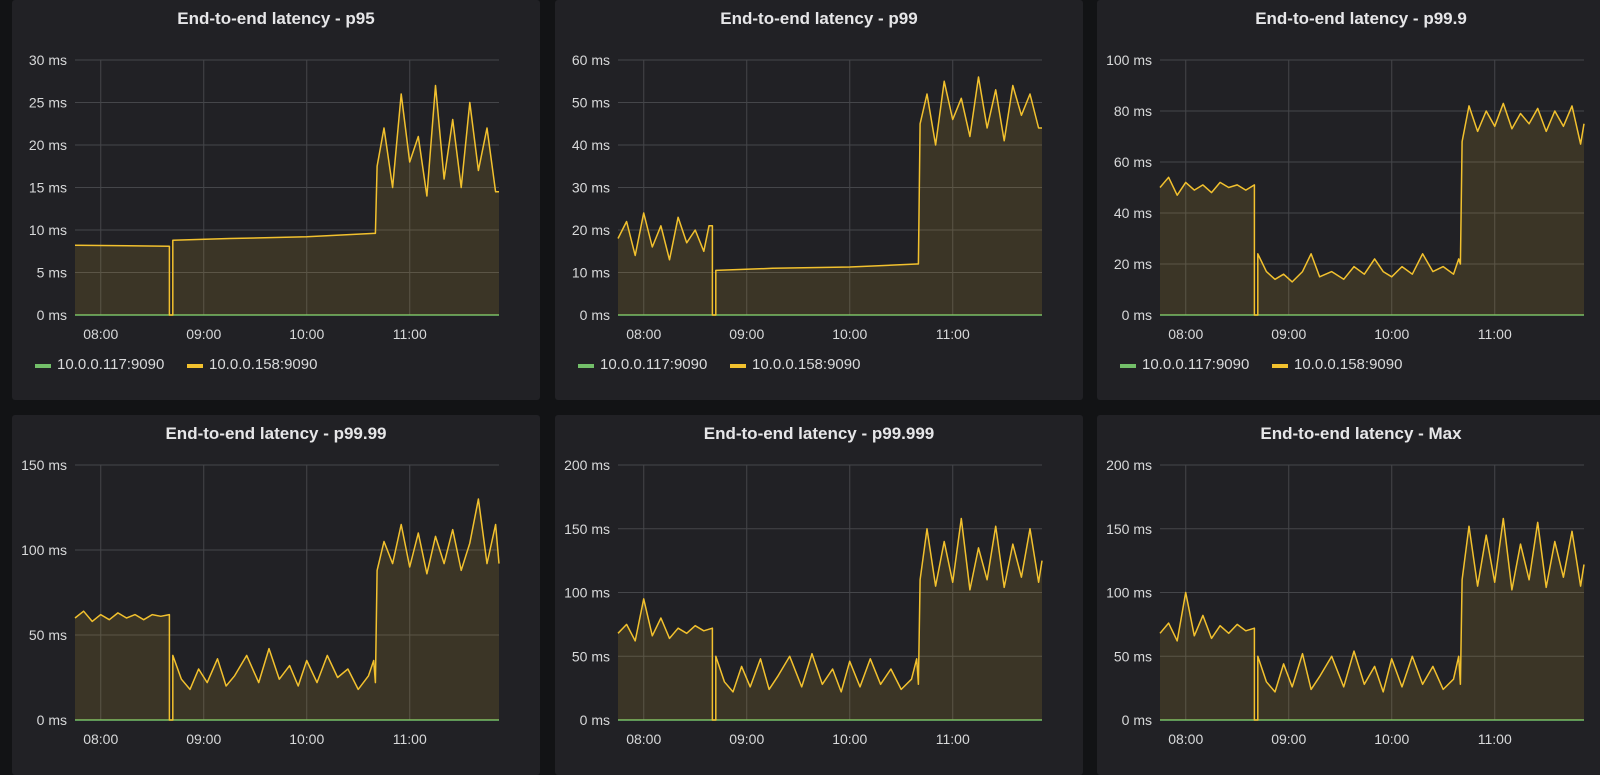  Describe the element at coordinates (1361, 18) in the screenshot. I see `panel-title: End-to-end latency - p99.9` at that location.